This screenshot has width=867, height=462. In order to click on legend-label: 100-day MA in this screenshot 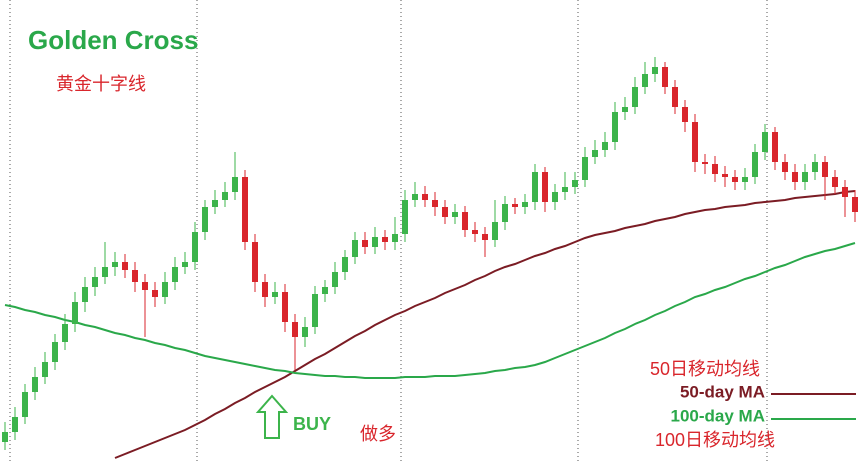, I will do `click(718, 415)`.